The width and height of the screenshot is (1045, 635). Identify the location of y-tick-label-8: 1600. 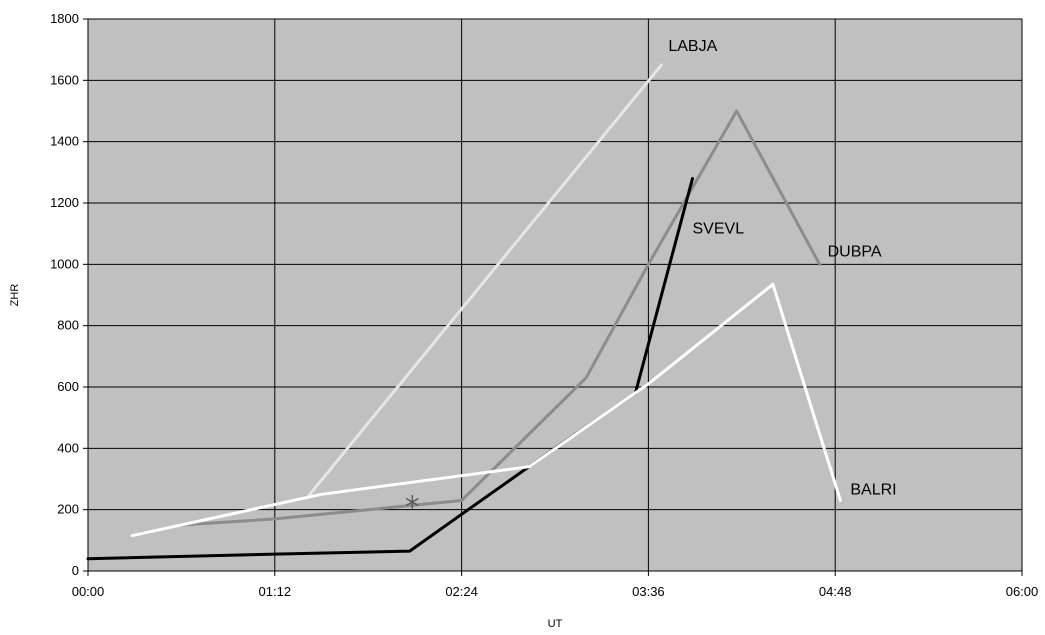
(64, 79).